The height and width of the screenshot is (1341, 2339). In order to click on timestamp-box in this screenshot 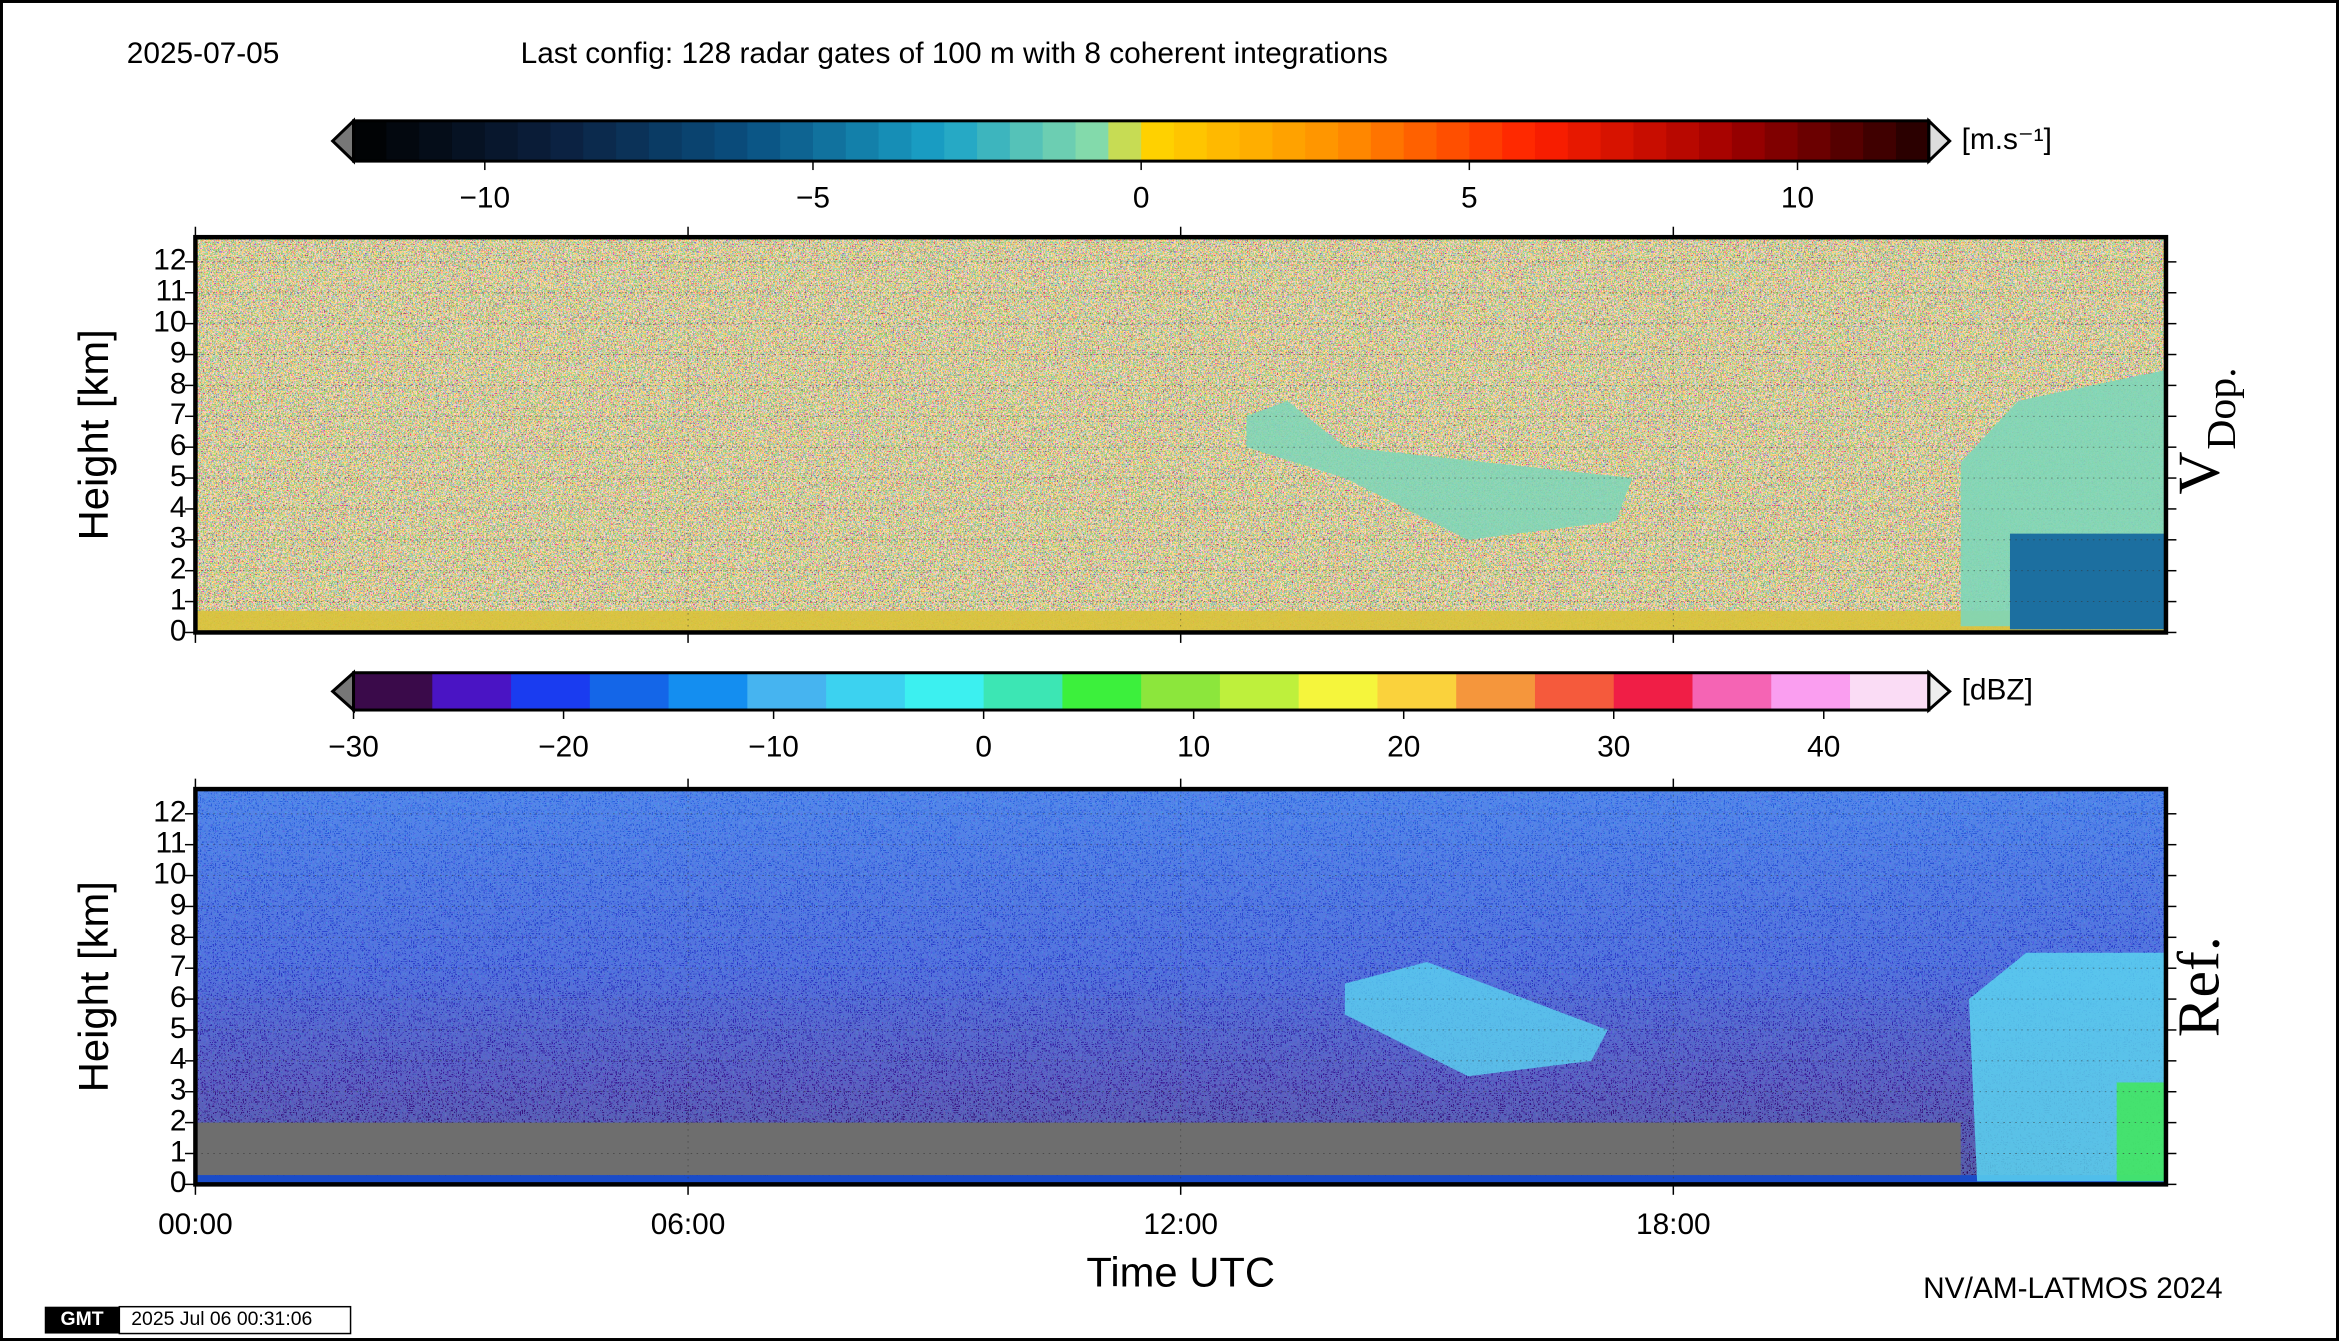, I will do `click(235, 1320)`.